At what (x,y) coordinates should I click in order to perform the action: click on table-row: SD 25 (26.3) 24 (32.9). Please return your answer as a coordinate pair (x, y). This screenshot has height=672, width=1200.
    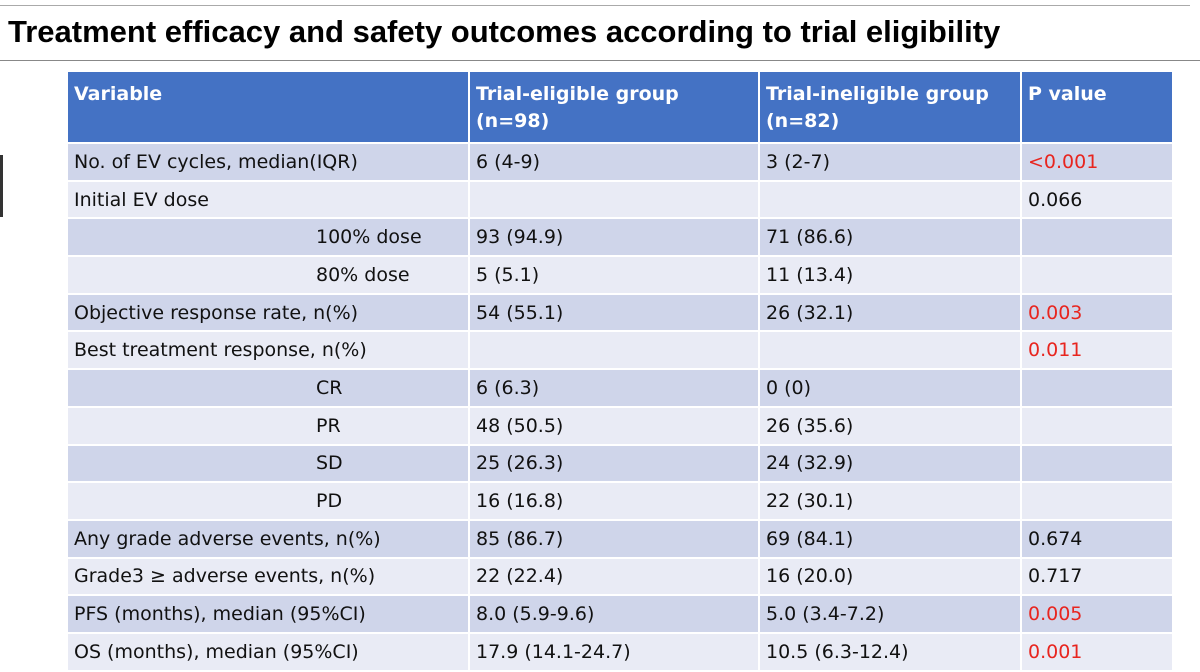
    Looking at the image, I should click on (620, 463).